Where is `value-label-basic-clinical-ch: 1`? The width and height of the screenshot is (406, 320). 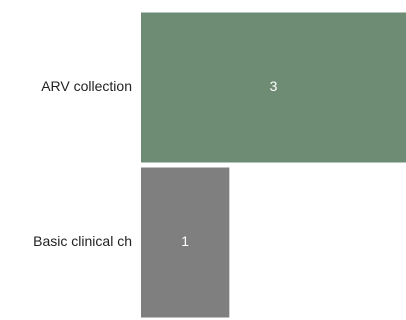
value-label-basic-clinical-ch: 1 is located at coordinates (185, 241).